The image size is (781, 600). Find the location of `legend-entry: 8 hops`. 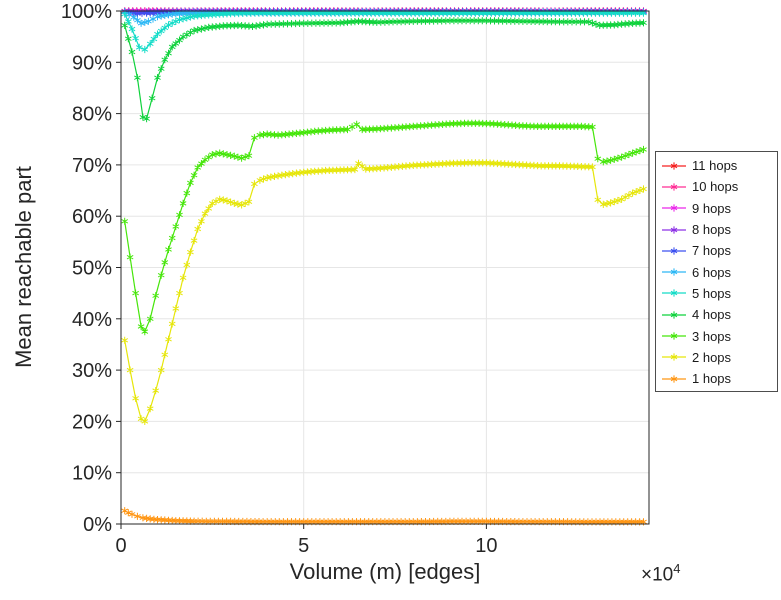

legend-entry: 8 hops is located at coordinates (716, 229).